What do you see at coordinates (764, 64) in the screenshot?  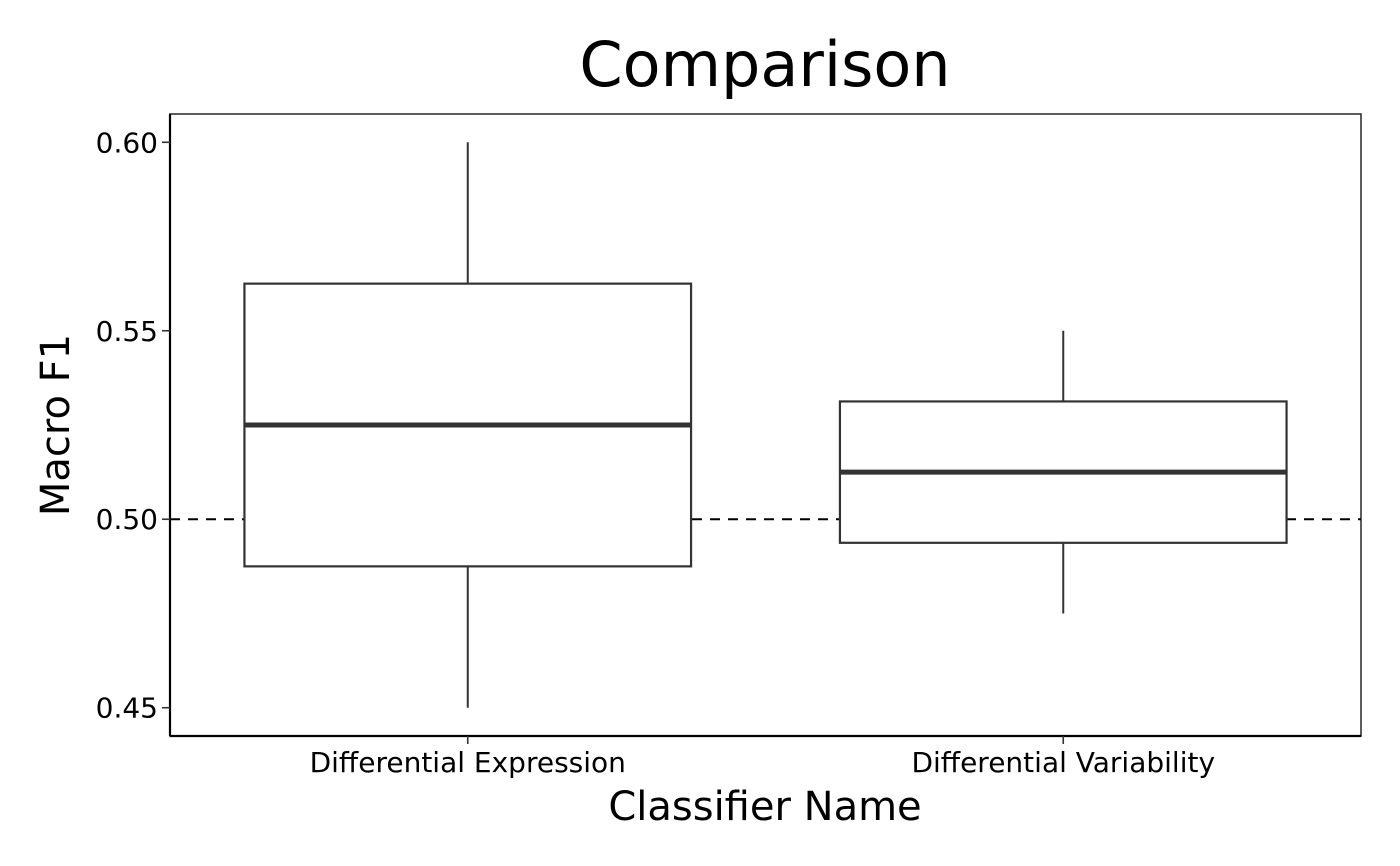 I see `chart-title: Comparison` at bounding box center [764, 64].